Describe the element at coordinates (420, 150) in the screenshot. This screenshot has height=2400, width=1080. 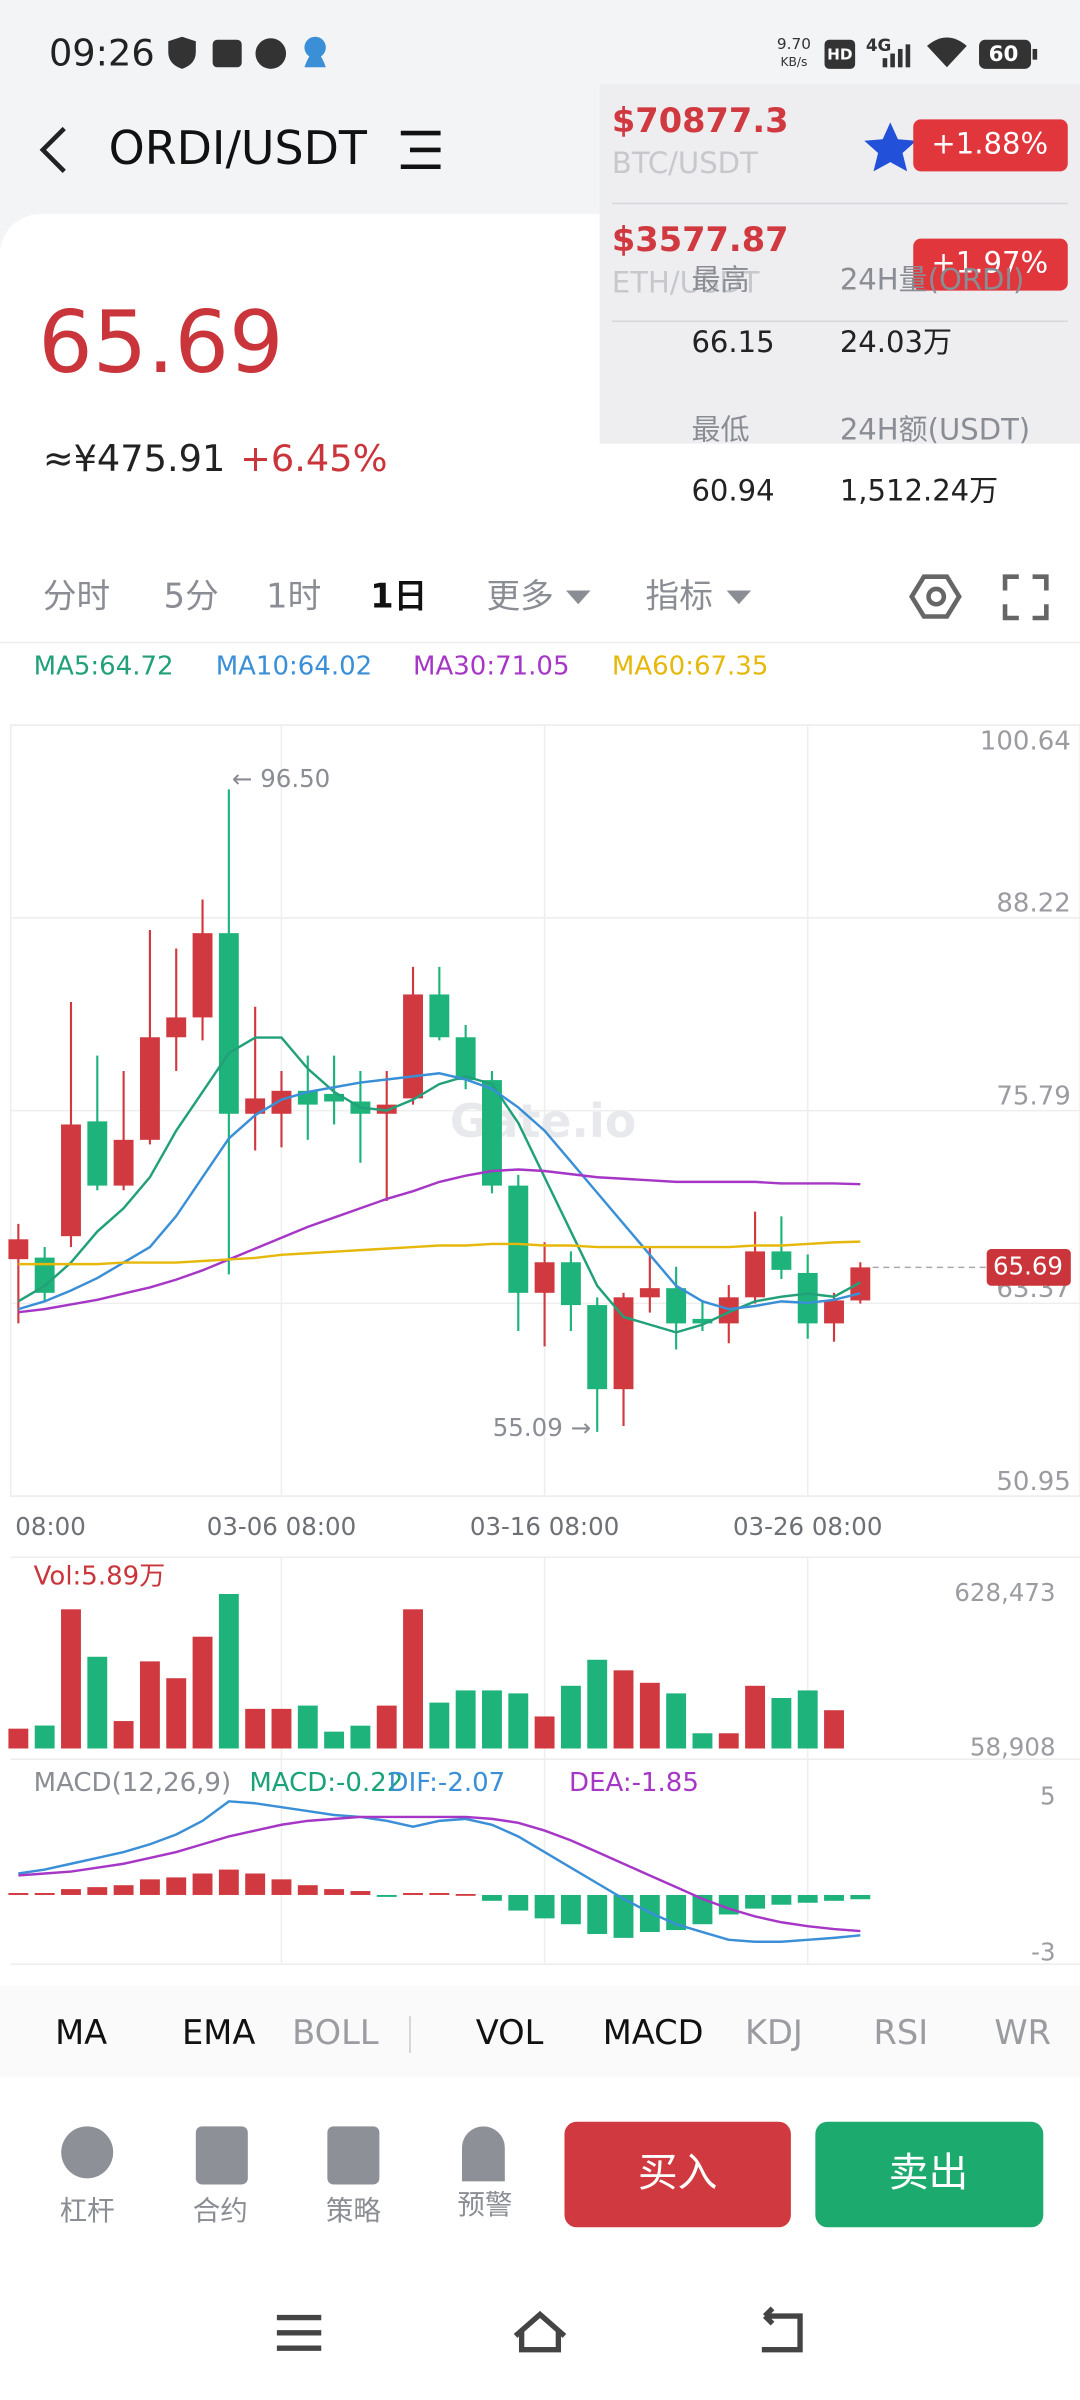
I see `pair-menu-icon` at that location.